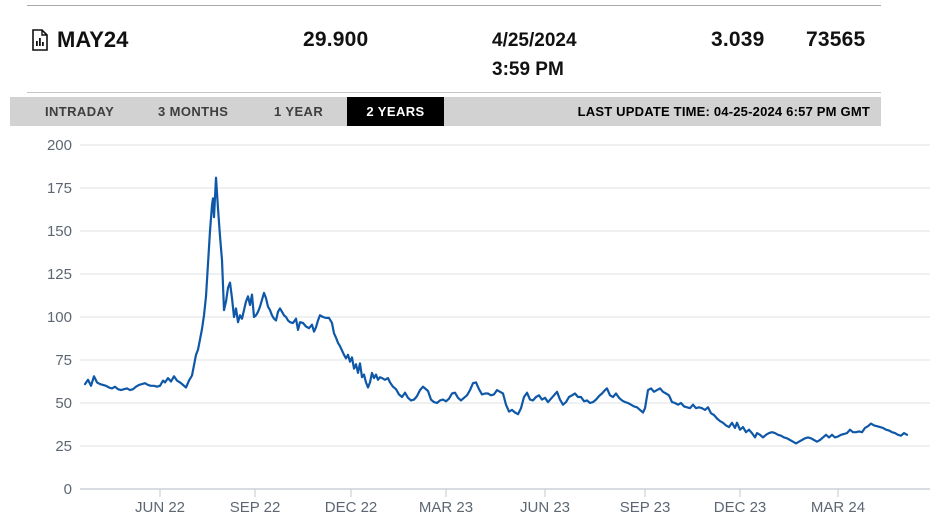 The image size is (932, 525). Describe the element at coordinates (160, 507) in the screenshot. I see `x-tick-label: JUN 22` at that location.